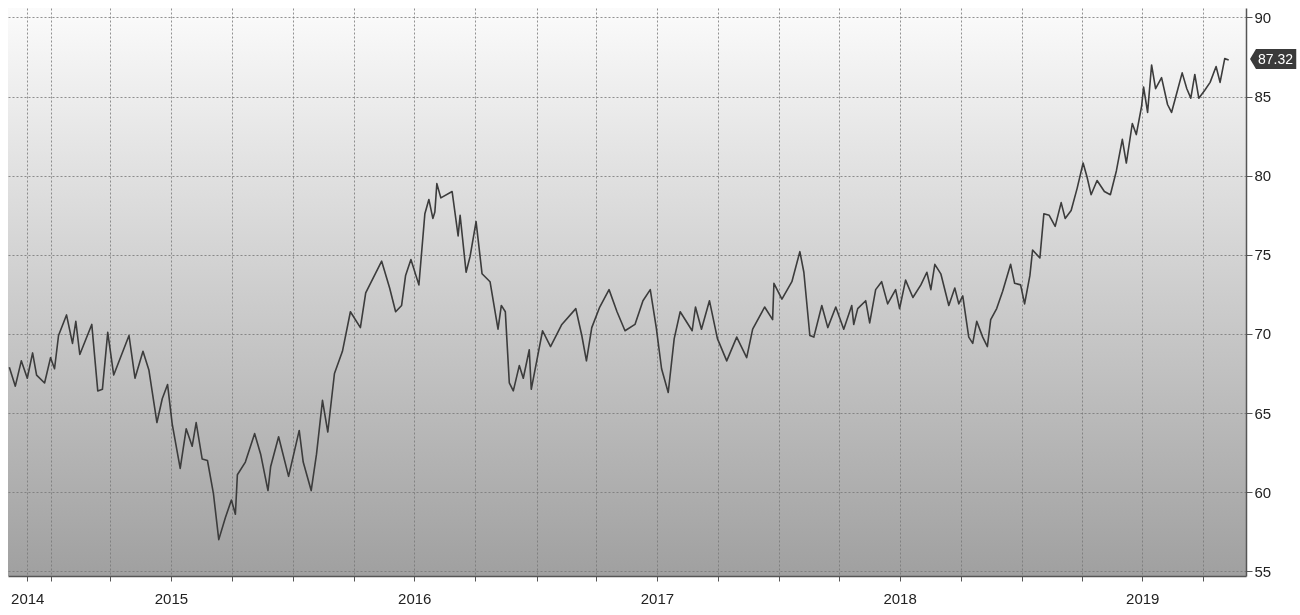 The image size is (1300, 615). What do you see at coordinates (1263, 492) in the screenshot?
I see `y-tick-label: 60` at bounding box center [1263, 492].